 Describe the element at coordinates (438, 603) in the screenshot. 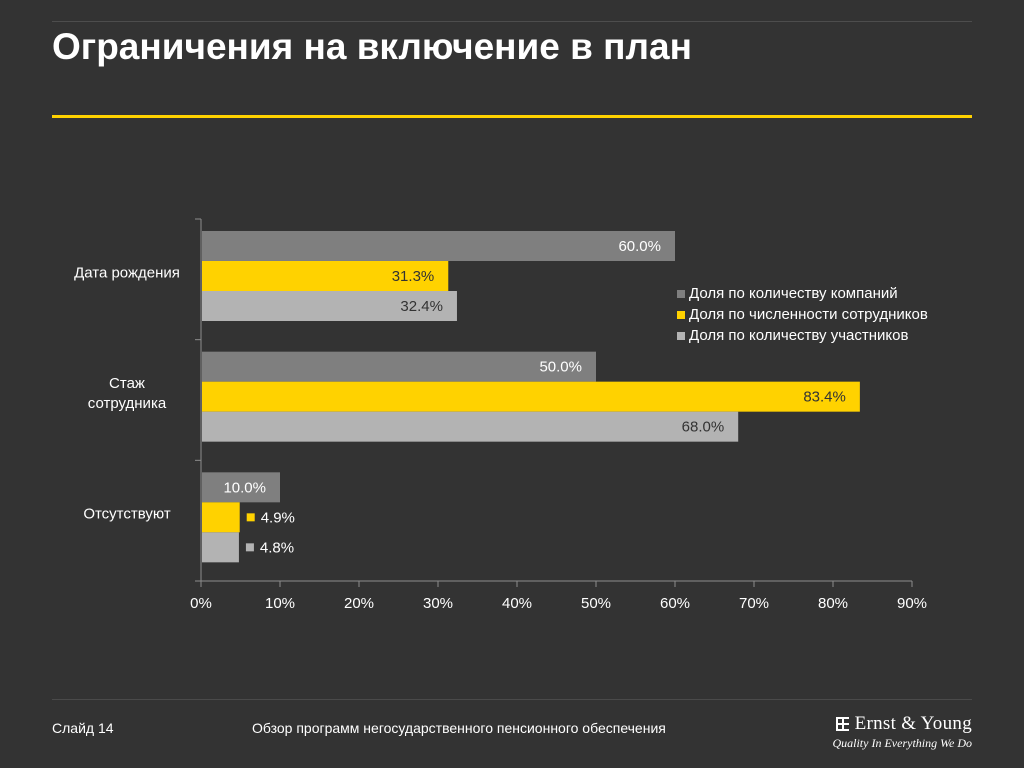

I see `x-tick-label: 30%` at that location.